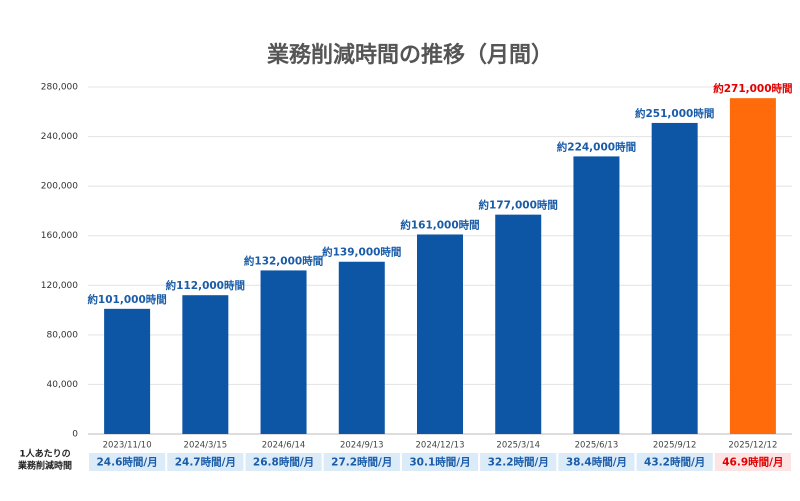 The image size is (800, 501). What do you see at coordinates (674, 113) in the screenshot?
I see `value-label: 約251,000時間` at bounding box center [674, 113].